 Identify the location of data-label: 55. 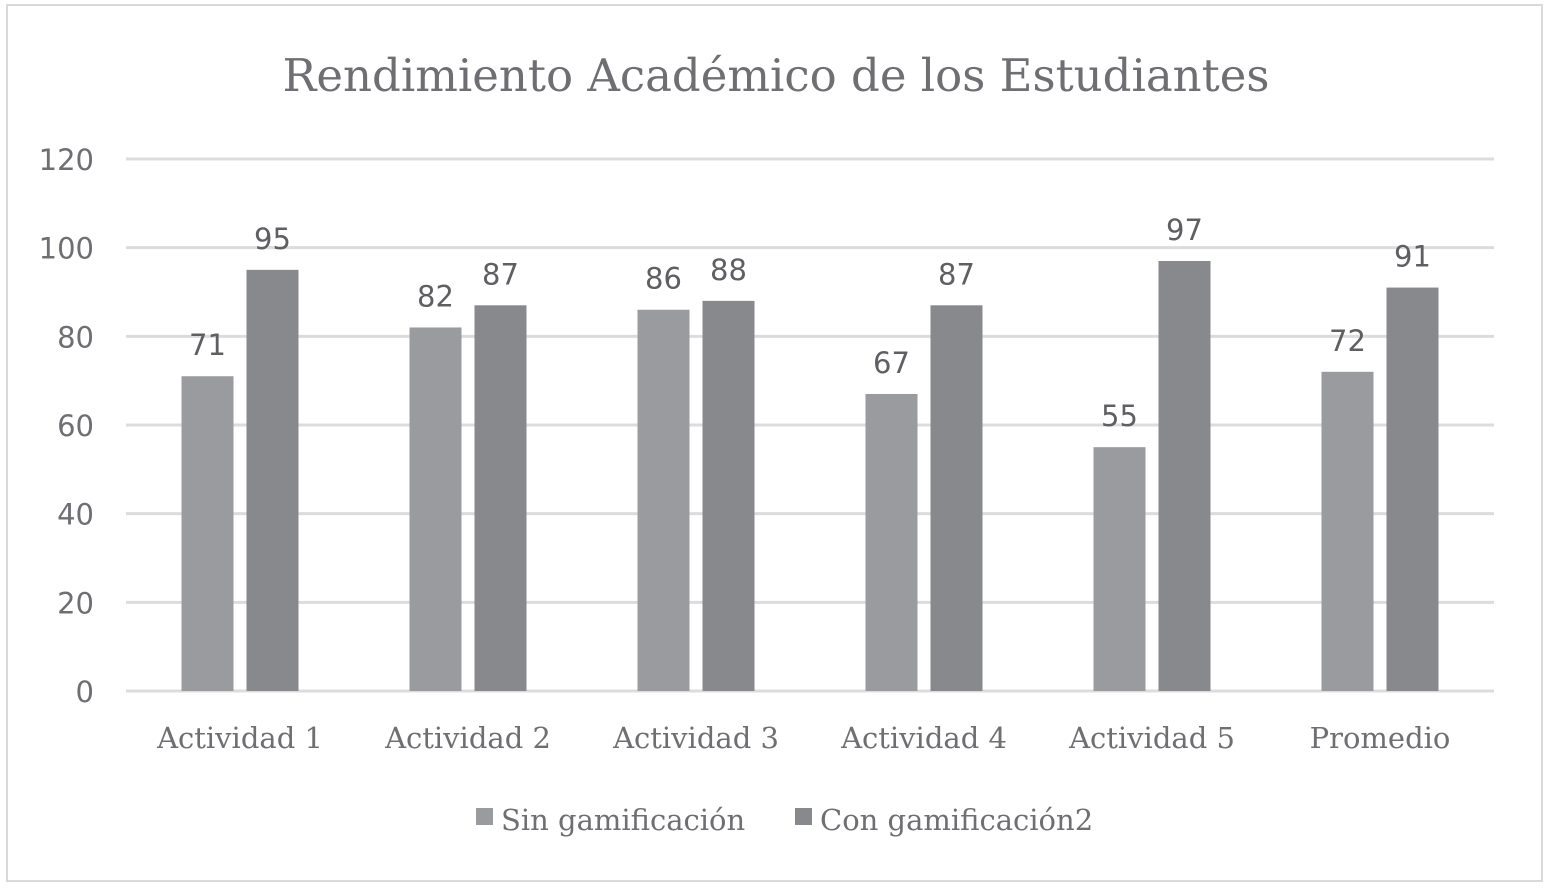
(1119, 416).